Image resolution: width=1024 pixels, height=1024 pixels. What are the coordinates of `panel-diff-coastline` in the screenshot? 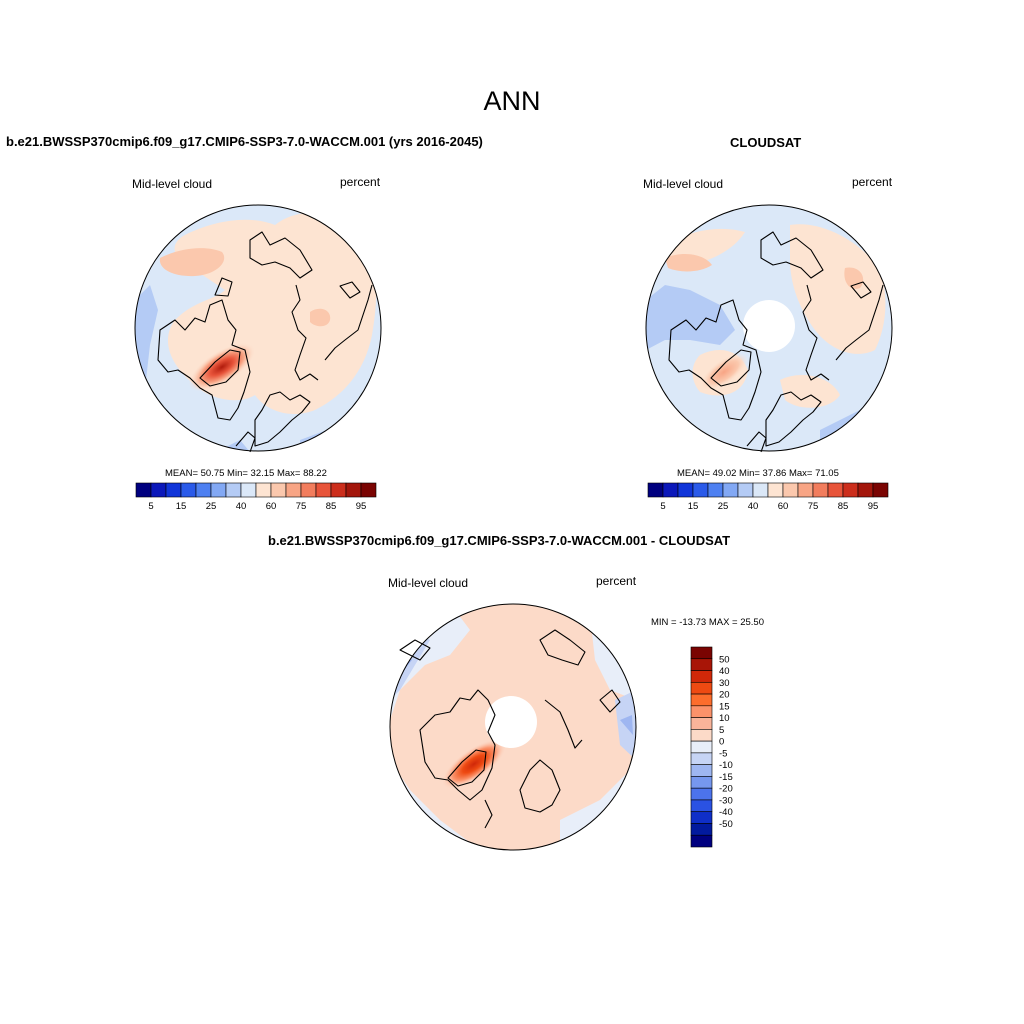 It's located at (510, 729).